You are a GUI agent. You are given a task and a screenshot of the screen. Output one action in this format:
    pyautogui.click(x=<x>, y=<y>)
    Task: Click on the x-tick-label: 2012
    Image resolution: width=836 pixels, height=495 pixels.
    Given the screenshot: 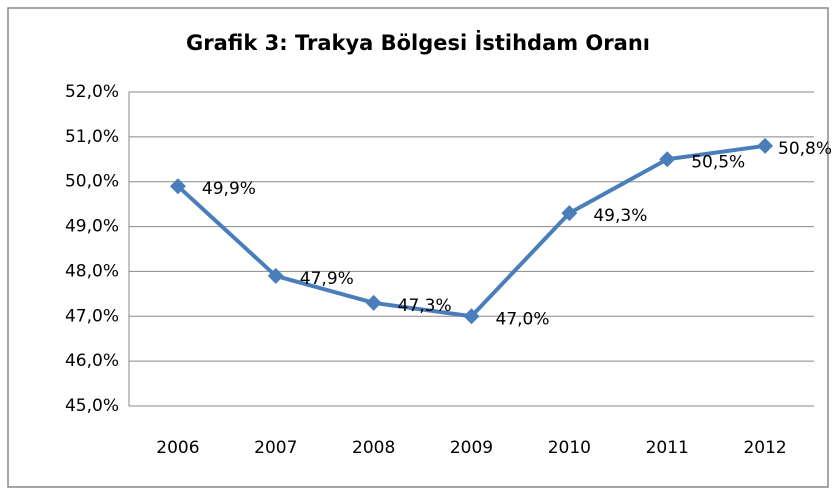 What is the action you would take?
    pyautogui.click(x=764, y=448)
    